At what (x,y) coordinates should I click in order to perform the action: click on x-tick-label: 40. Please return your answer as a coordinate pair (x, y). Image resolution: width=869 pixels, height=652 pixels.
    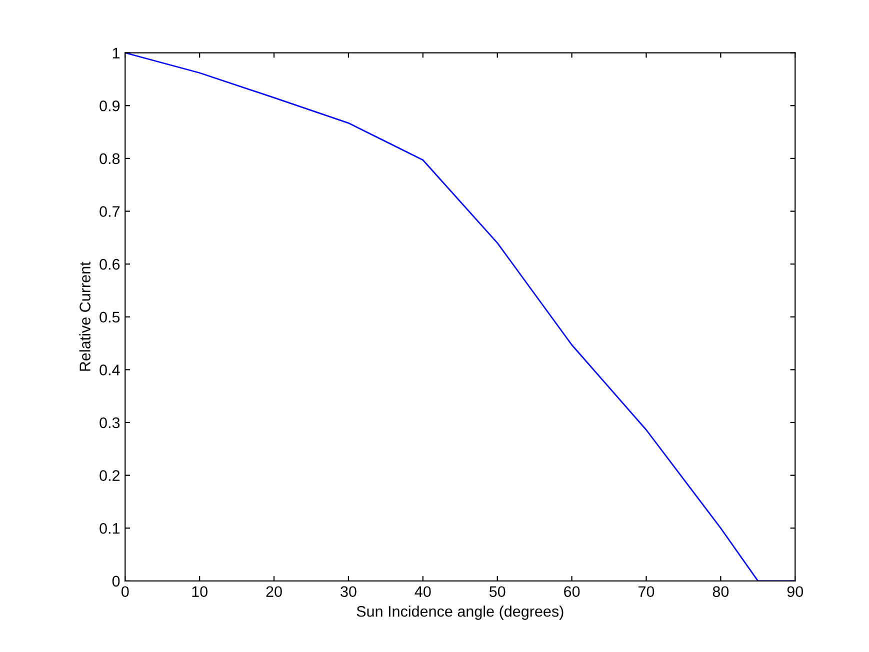
    Looking at the image, I should click on (422, 592).